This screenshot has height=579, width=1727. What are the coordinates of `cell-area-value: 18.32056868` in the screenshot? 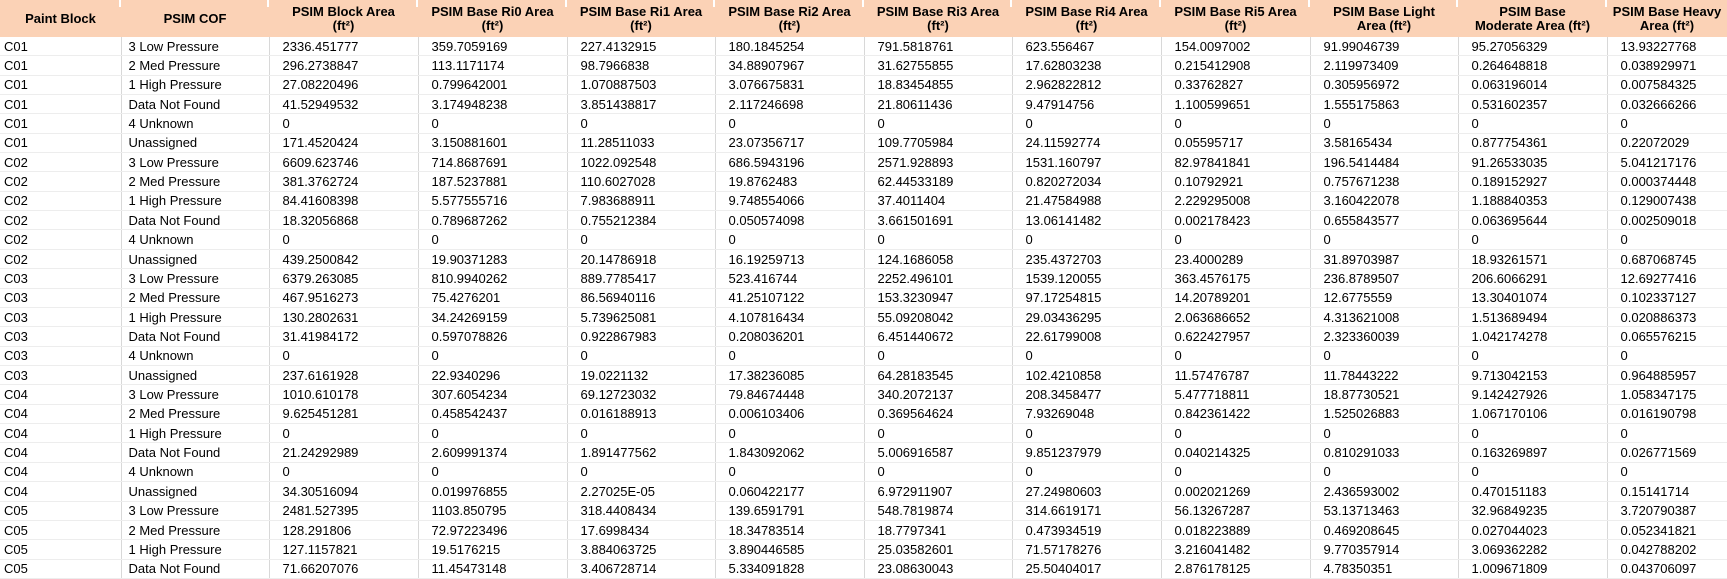 It's located at (344, 220).